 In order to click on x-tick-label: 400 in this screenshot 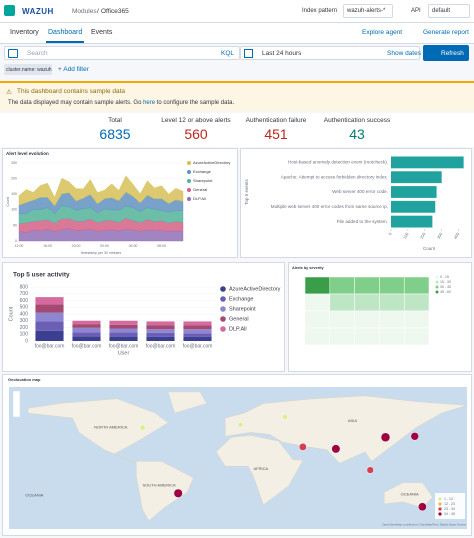, I will do `click(457, 235)`.